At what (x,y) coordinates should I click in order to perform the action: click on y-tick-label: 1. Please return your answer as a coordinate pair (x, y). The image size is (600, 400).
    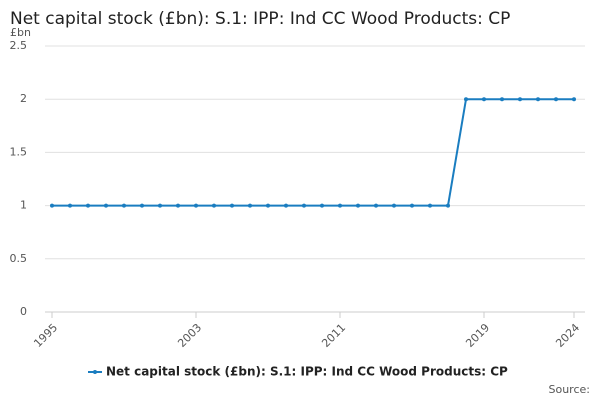
    Looking at the image, I should click on (23, 205).